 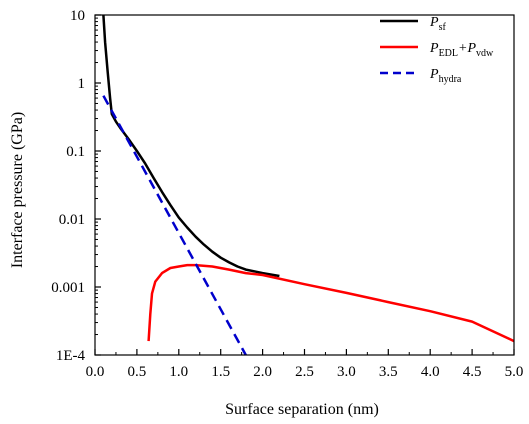 What do you see at coordinates (220, 372) in the screenshot?
I see `x-tick-label: 1.5` at bounding box center [220, 372].